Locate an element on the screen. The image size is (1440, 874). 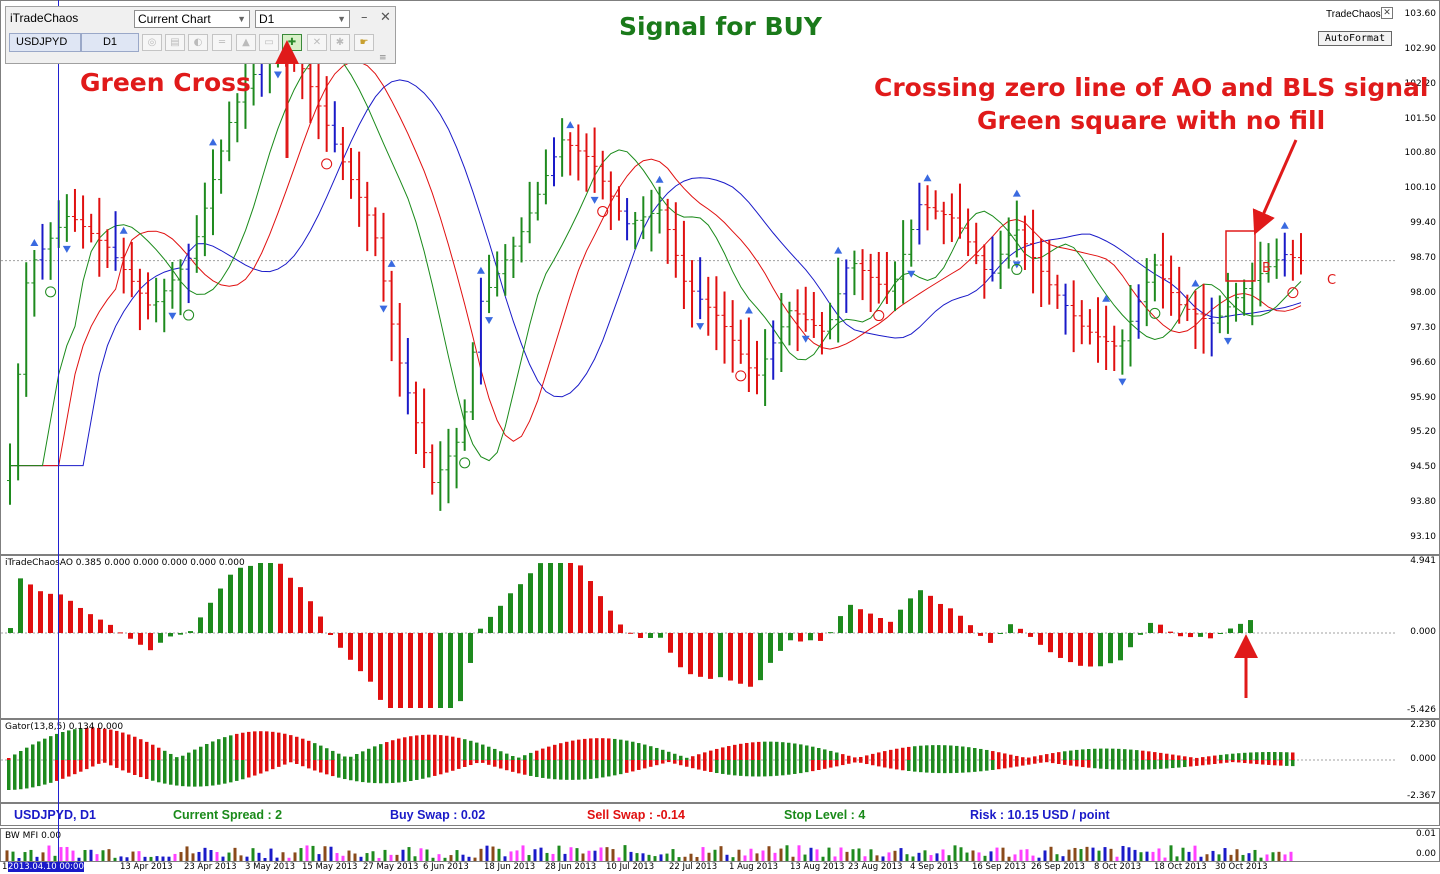
symbol-button: USDJPYD is located at coordinates (45, 42).